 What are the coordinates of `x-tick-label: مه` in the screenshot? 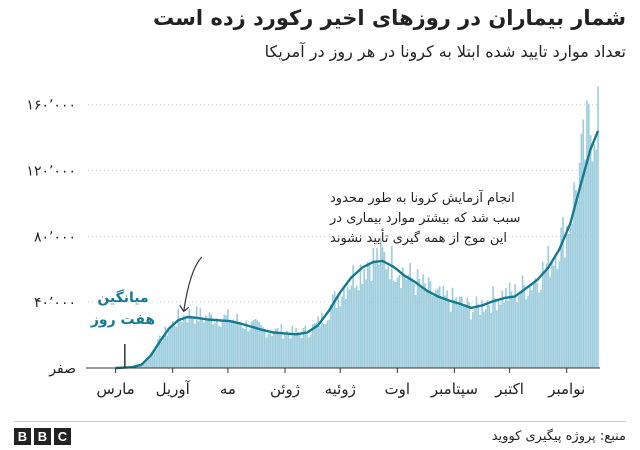 It's located at (228, 389).